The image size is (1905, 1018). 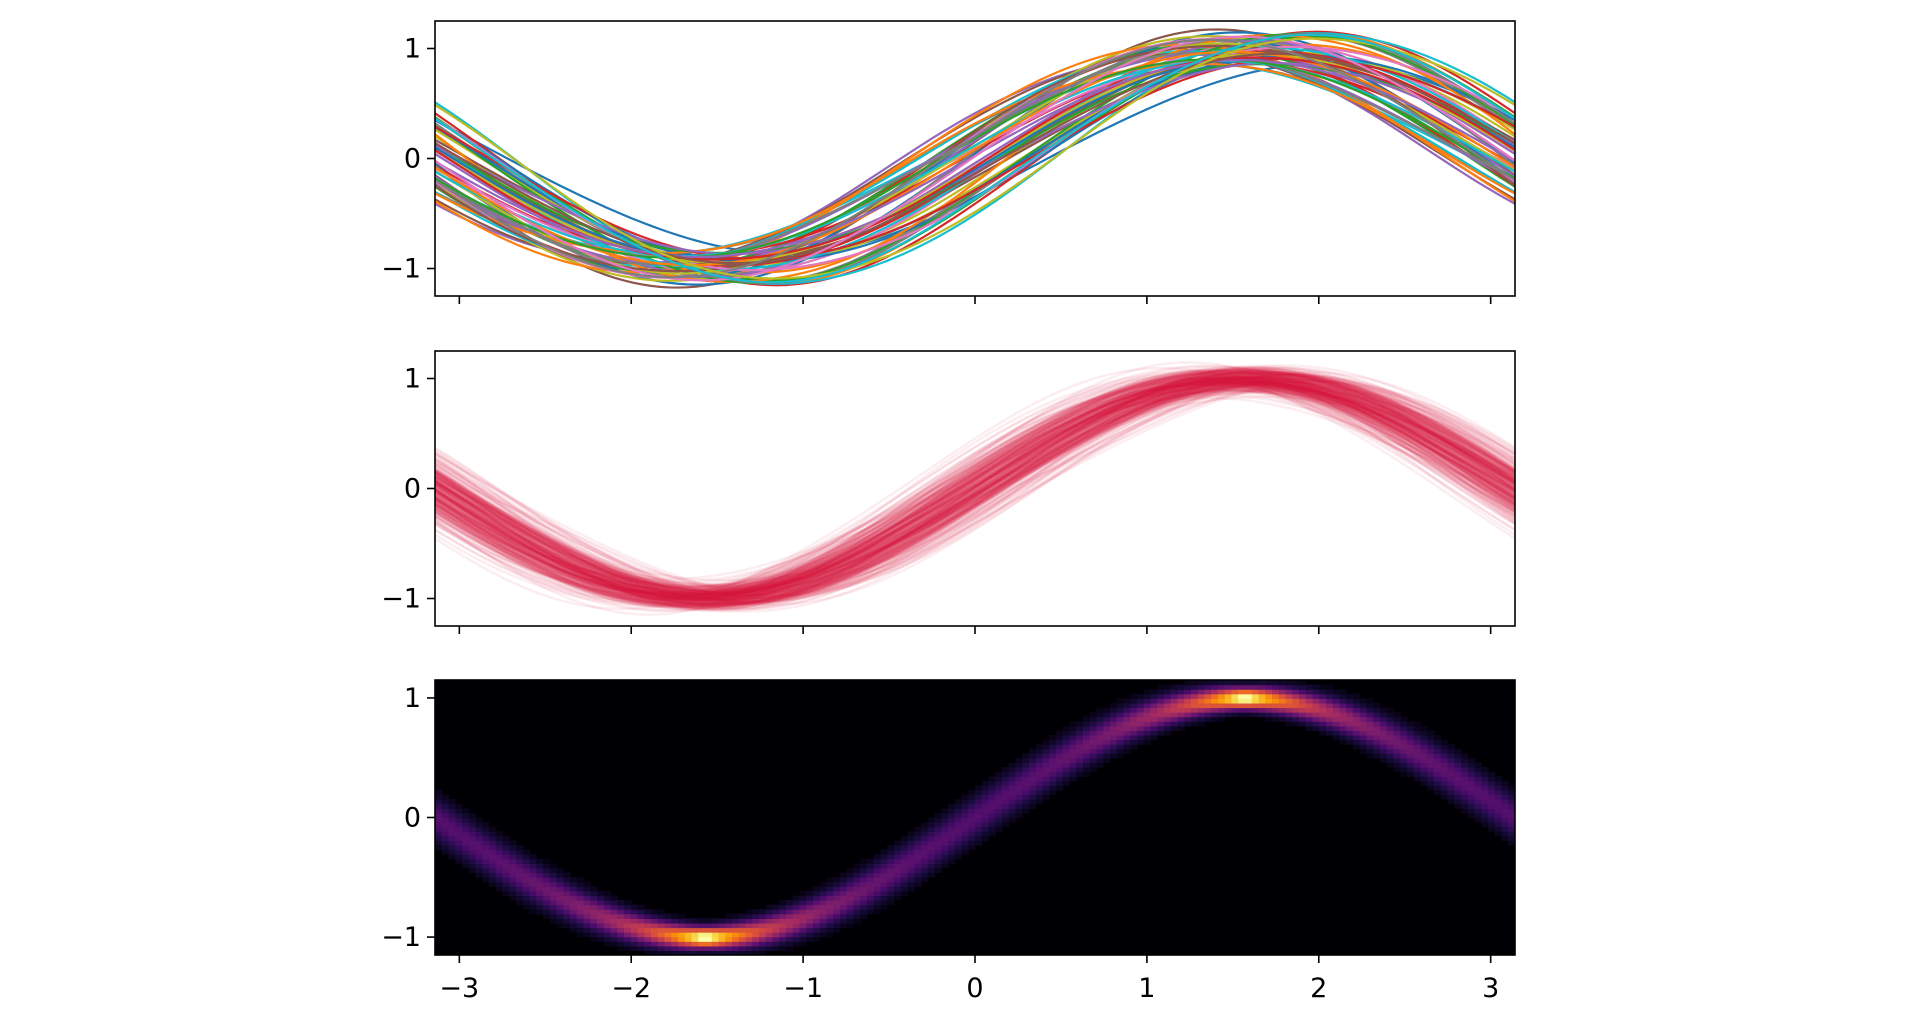 What do you see at coordinates (975, 158) in the screenshot?
I see `top-series-line` at bounding box center [975, 158].